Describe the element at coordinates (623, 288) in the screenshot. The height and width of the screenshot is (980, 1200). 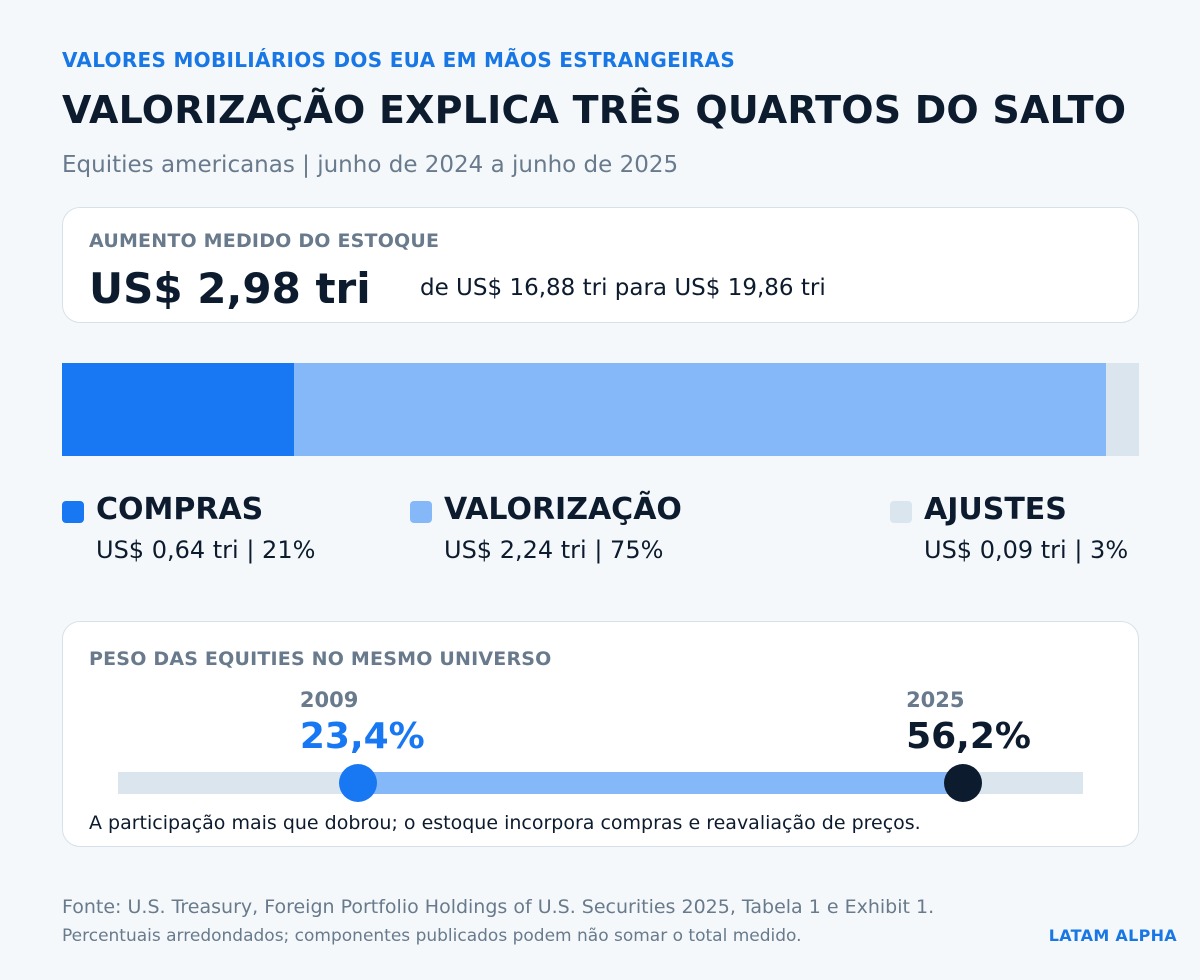
I see `summary-range: de US$ 16,88 tri para US$ 19,86 tri` at that location.